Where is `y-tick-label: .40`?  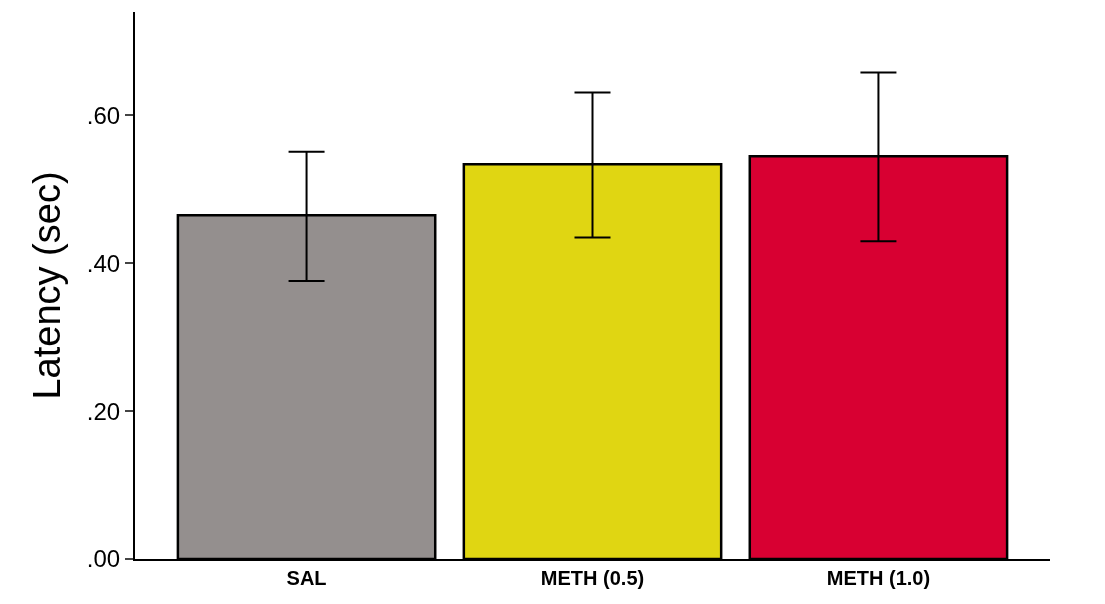
y-tick-label: .40 is located at coordinates (103, 263).